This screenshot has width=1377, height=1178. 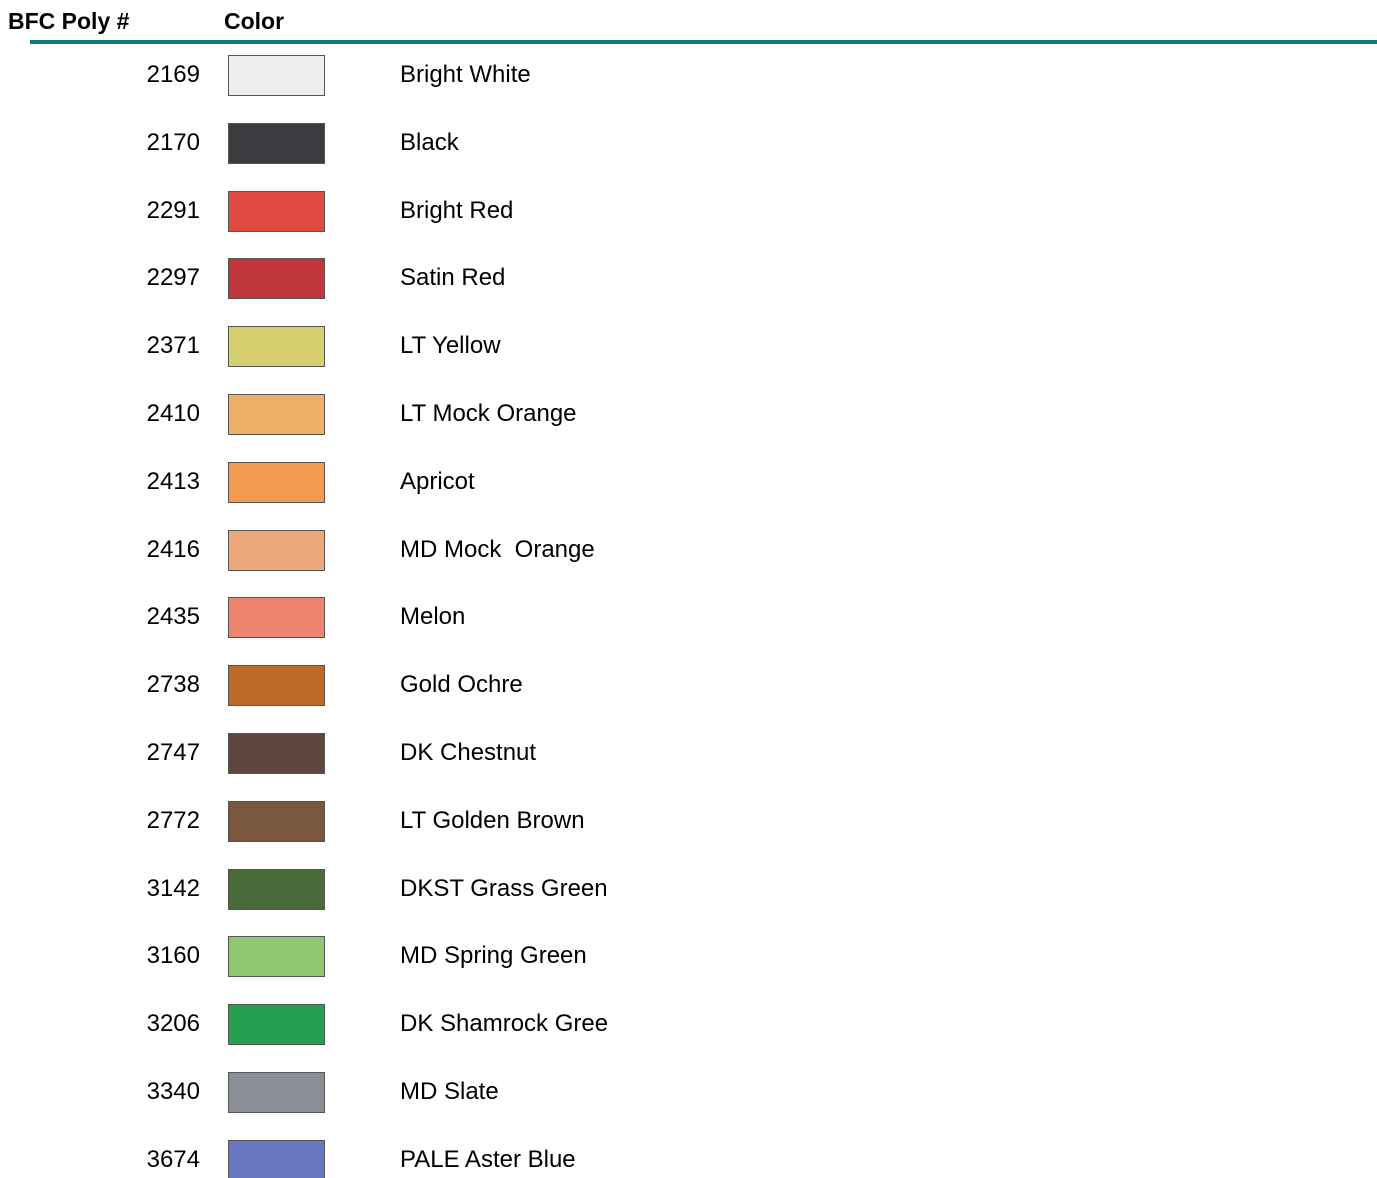 What do you see at coordinates (492, 820) in the screenshot?
I see `color-name: LT Golden Brown` at bounding box center [492, 820].